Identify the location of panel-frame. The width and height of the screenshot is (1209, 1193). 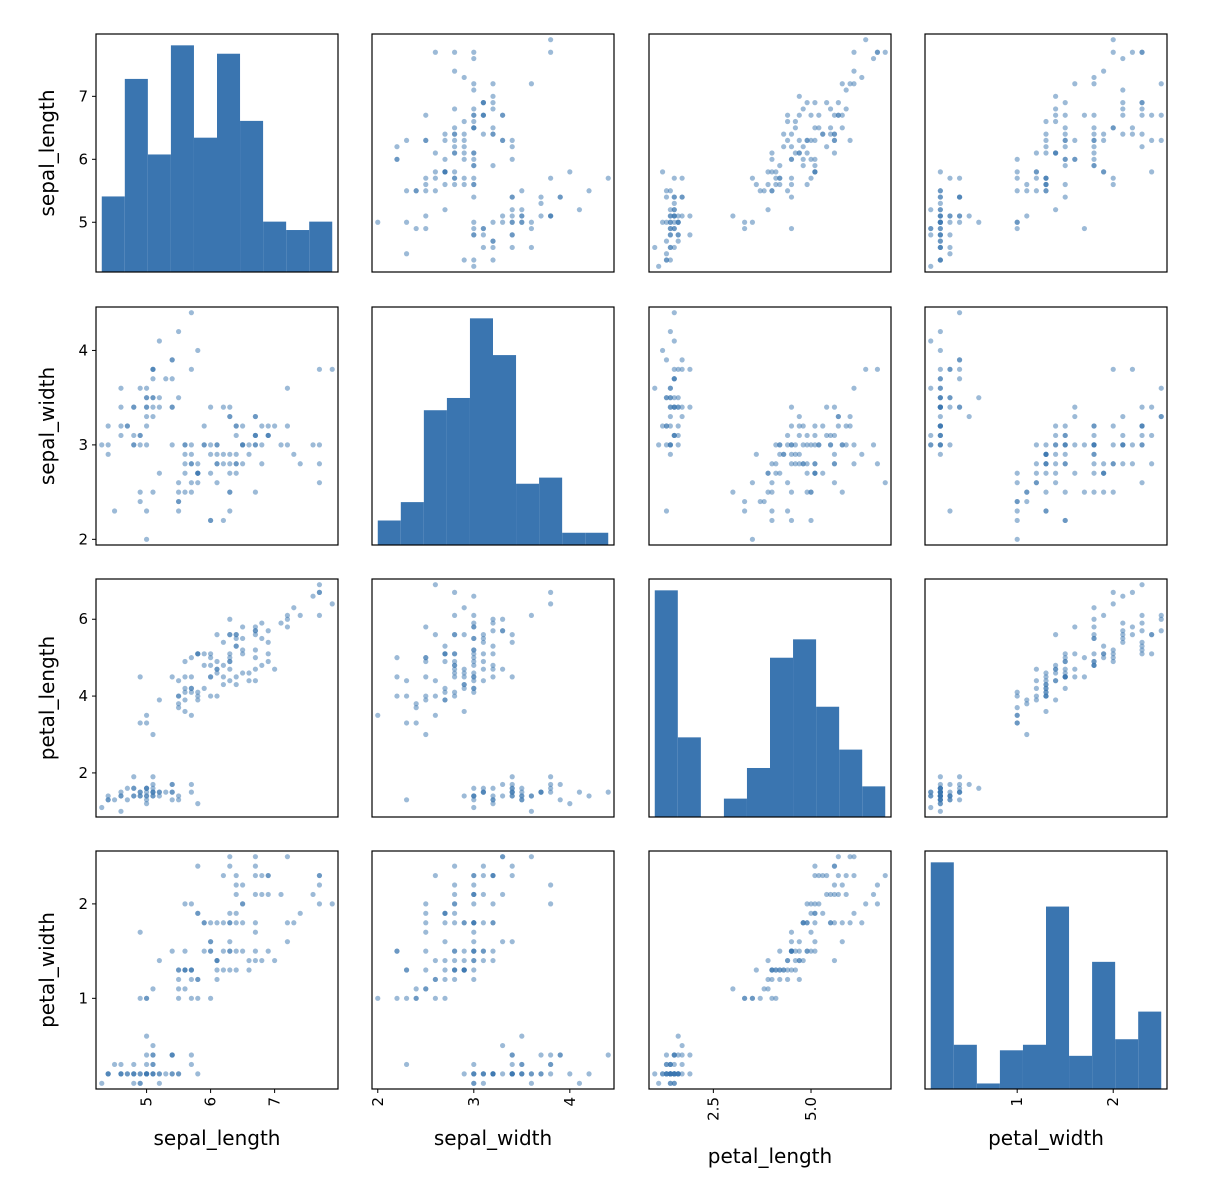
(1046, 698).